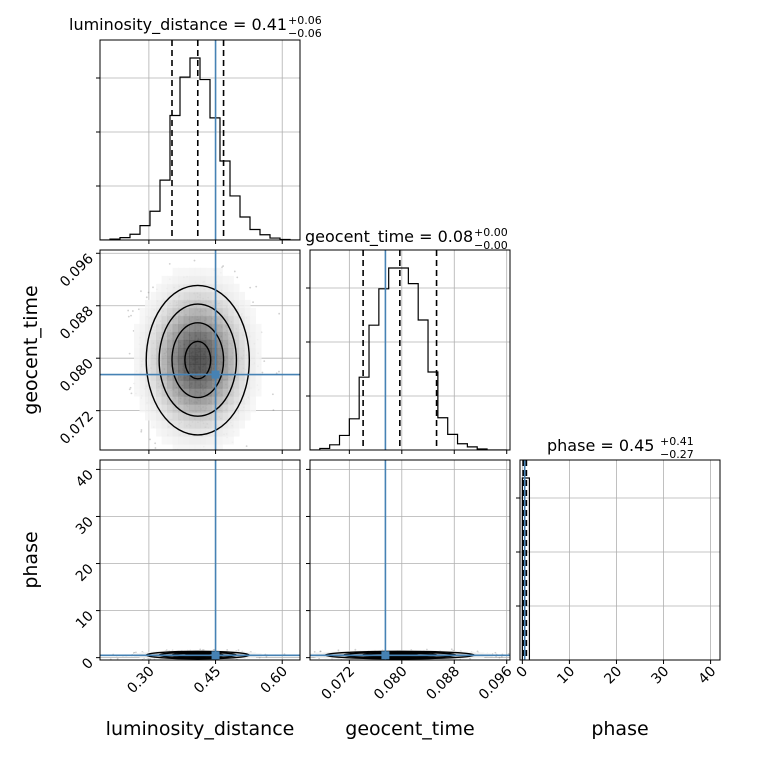 This screenshot has height=760, width=760. I want to click on x-tick-label: 0.30, so click(140, 680).